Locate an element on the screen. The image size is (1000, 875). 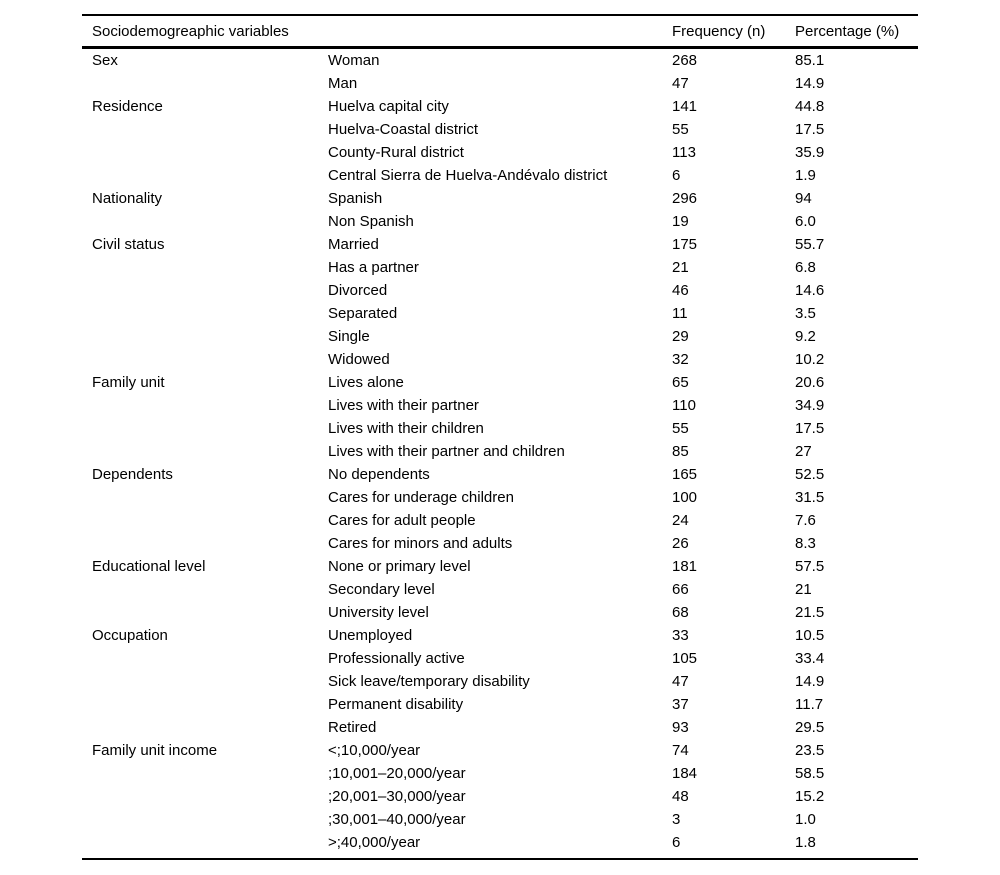
category-cell: Sick leave/temporary disability is located at coordinates (429, 681).